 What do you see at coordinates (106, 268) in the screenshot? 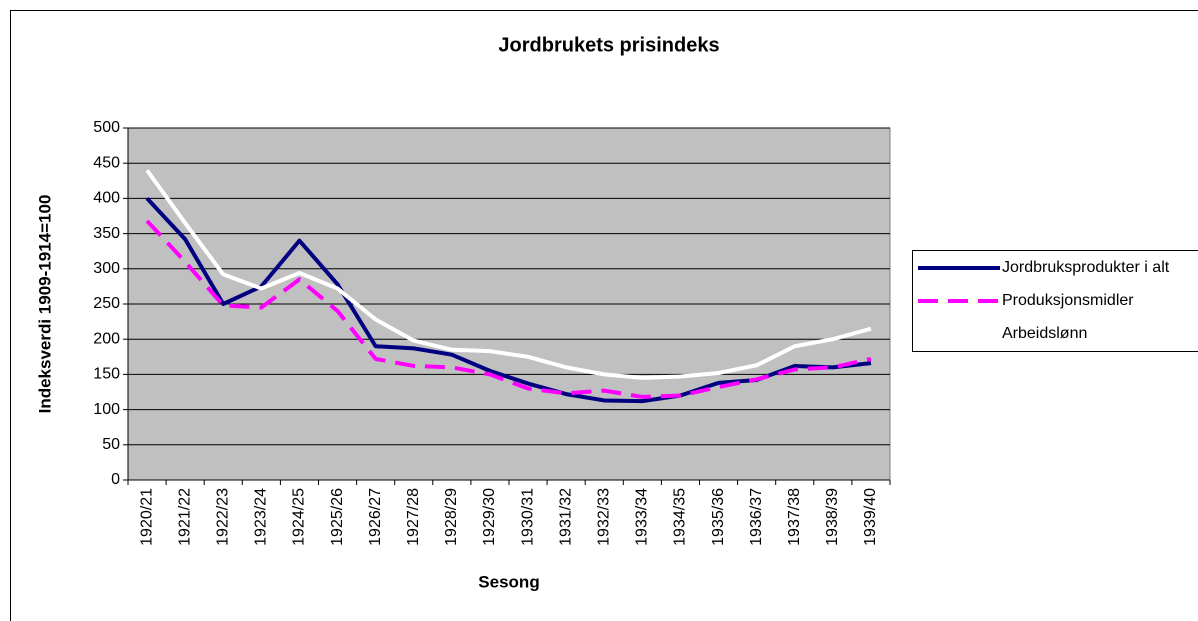
I see `y-tick-label: 300` at bounding box center [106, 268].